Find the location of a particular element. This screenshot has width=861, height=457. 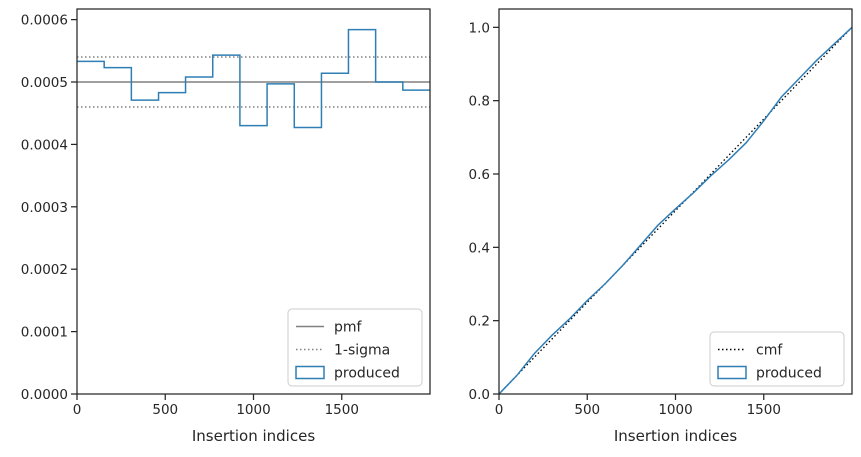

legend-label-1-sigma: 1-sigma is located at coordinates (362, 351).